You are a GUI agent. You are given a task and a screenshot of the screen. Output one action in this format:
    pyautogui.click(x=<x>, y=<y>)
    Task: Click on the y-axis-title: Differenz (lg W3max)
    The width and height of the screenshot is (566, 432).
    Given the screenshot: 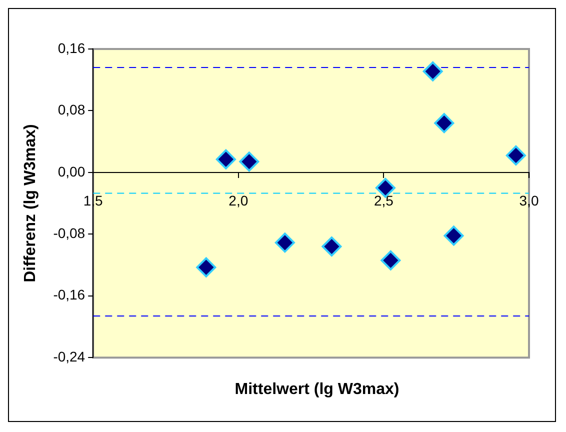 What is the action you would take?
    pyautogui.click(x=31, y=203)
    